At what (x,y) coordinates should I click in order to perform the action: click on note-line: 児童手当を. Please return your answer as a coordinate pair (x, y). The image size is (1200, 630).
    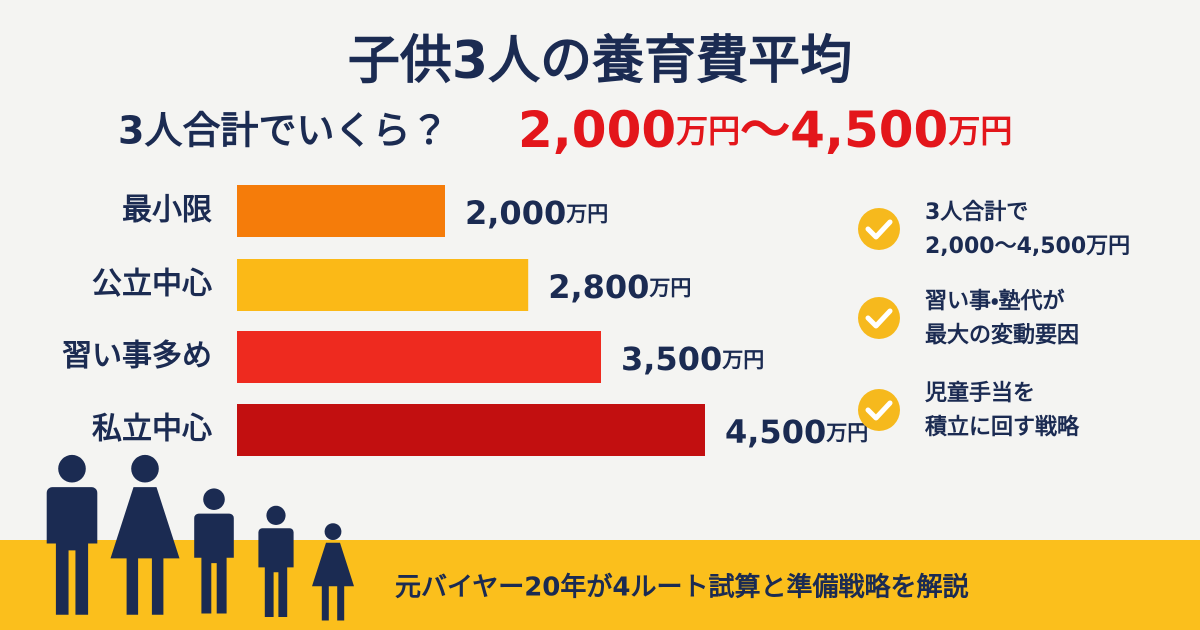
    Looking at the image, I should click on (979, 393).